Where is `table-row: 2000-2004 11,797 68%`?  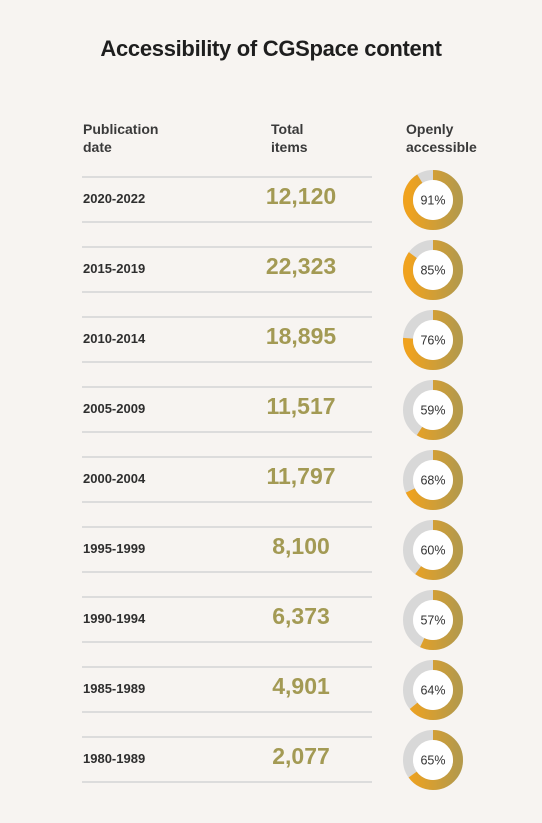 table-row: 2000-2004 11,797 68% is located at coordinates (271, 488).